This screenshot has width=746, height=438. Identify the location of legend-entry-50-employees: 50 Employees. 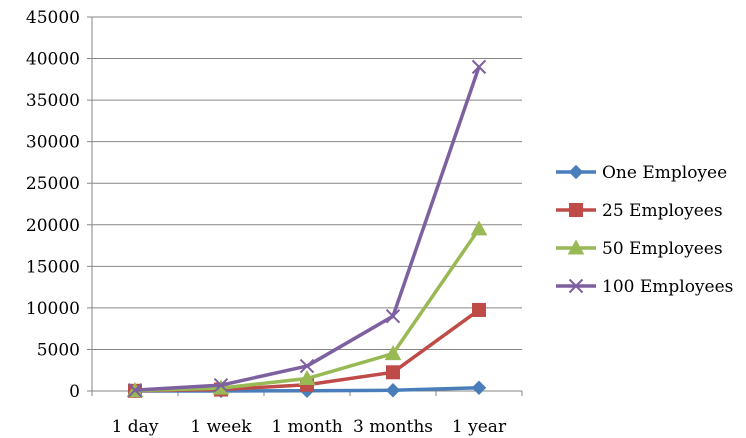
(639, 249).